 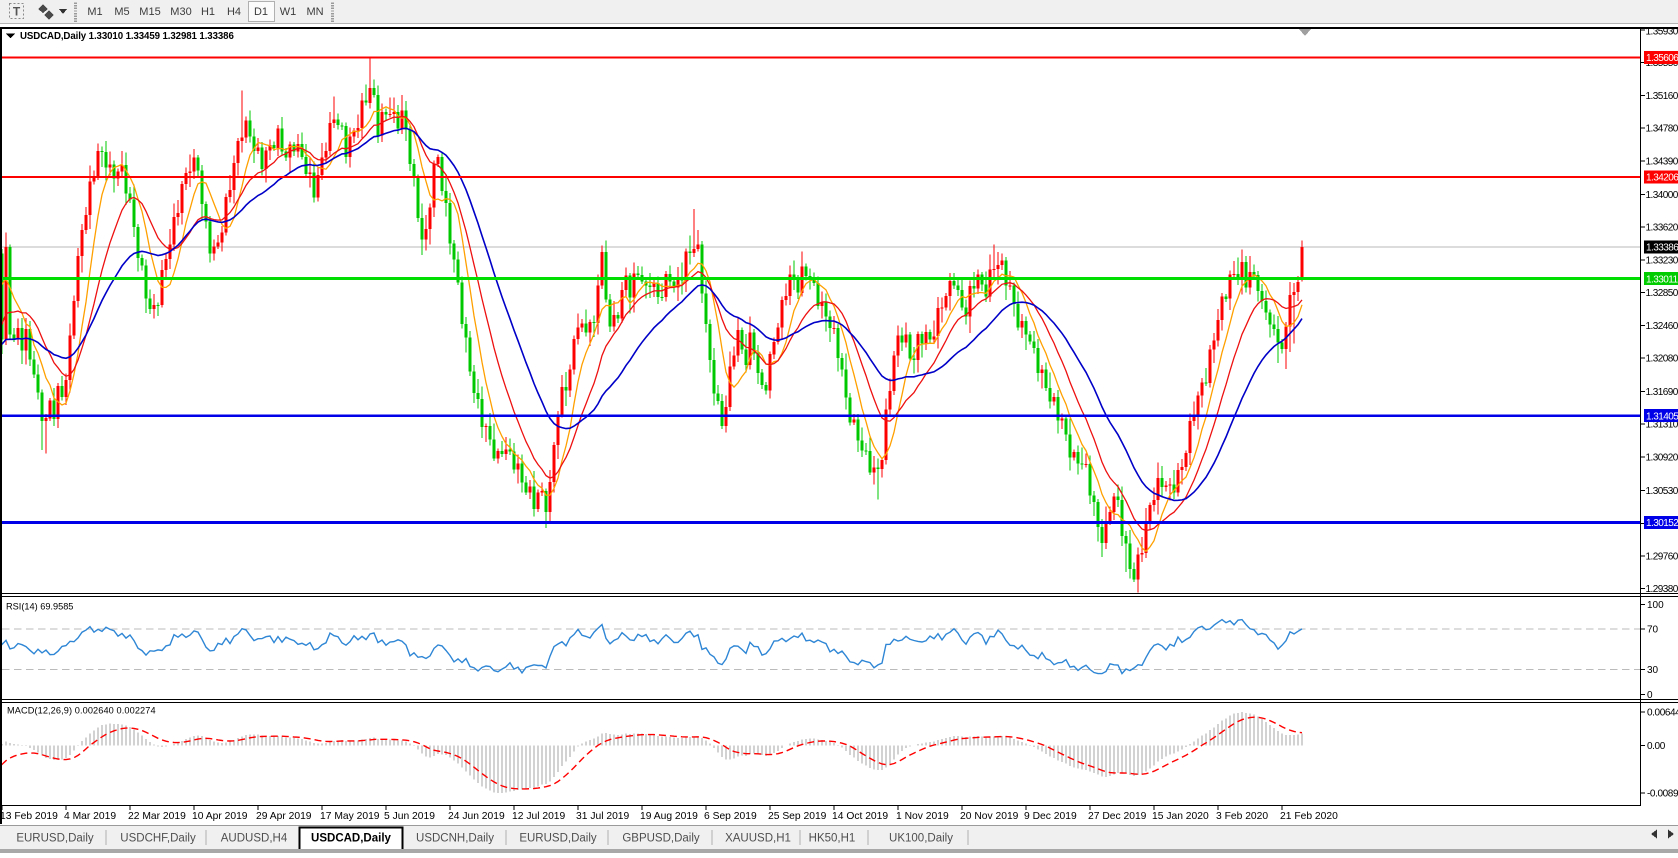 What do you see at coordinates (1180, 816) in the screenshot?
I see `svg-text: 15 Jan 2020` at bounding box center [1180, 816].